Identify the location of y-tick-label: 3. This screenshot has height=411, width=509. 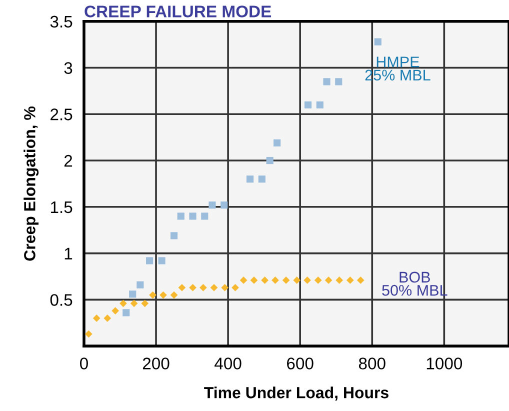
(68, 68).